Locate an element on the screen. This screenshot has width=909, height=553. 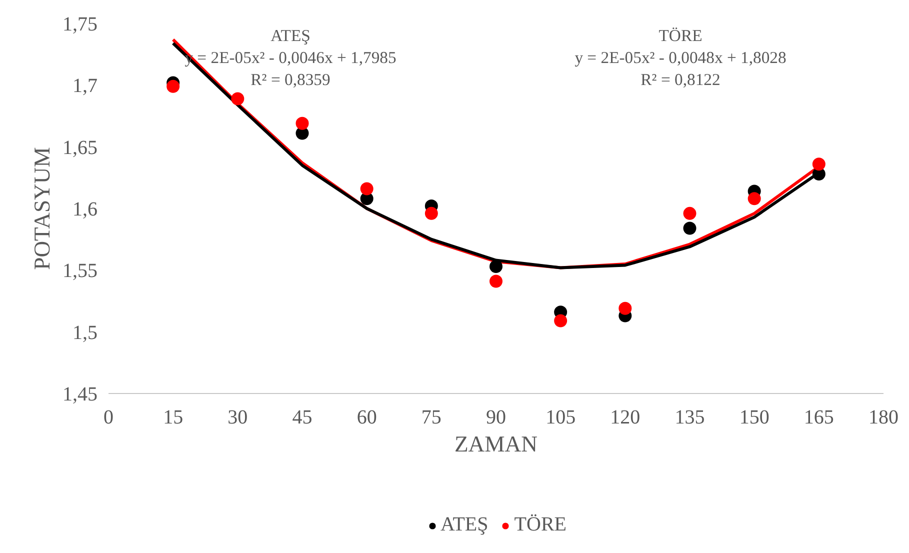
x-tick-label: 105 is located at coordinates (561, 417).